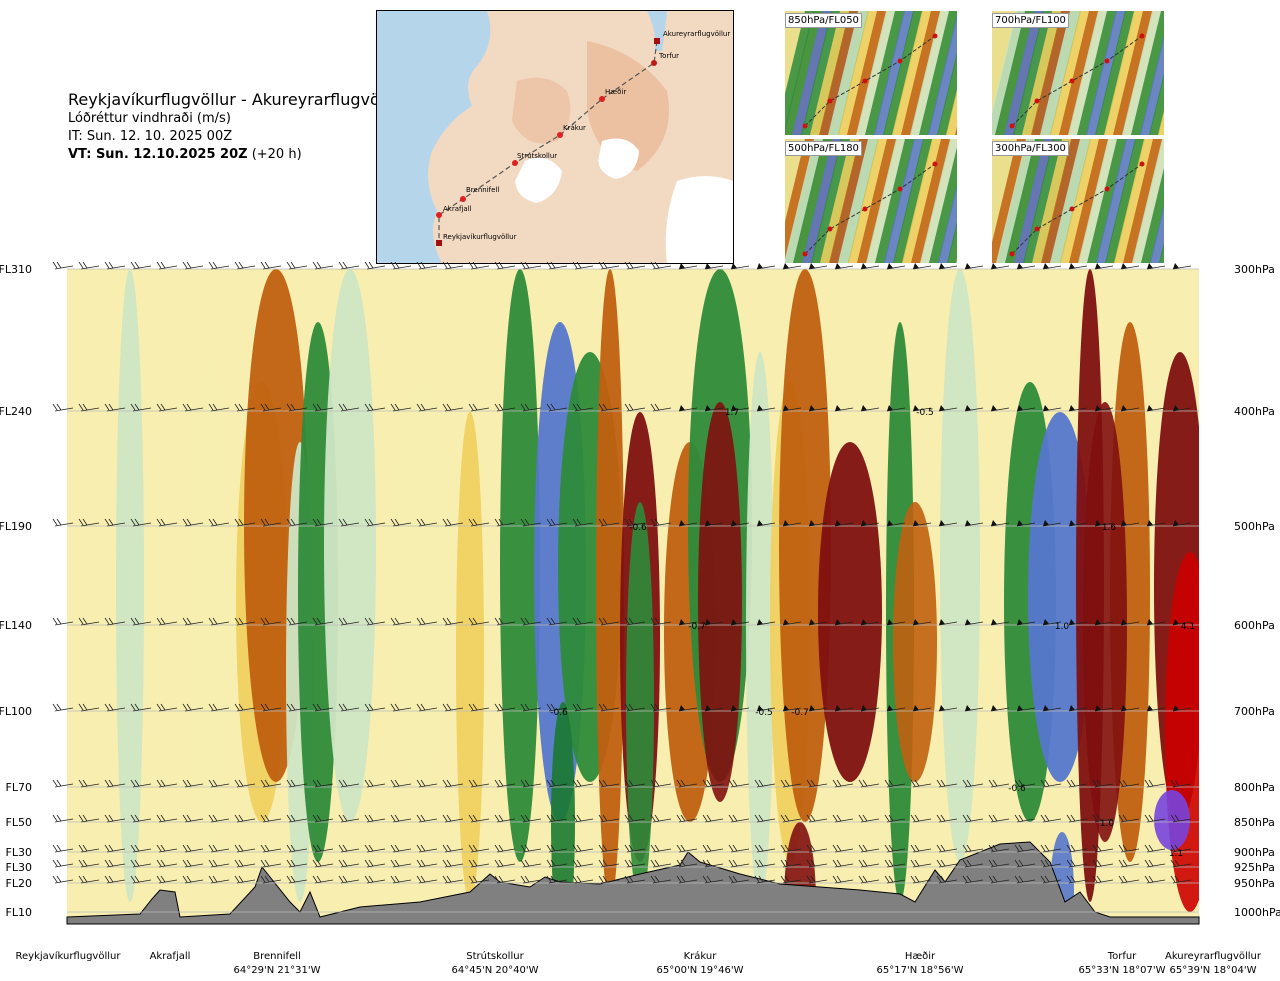  Describe the element at coordinates (563, 813) in the screenshot. I see `velocity-core` at that location.